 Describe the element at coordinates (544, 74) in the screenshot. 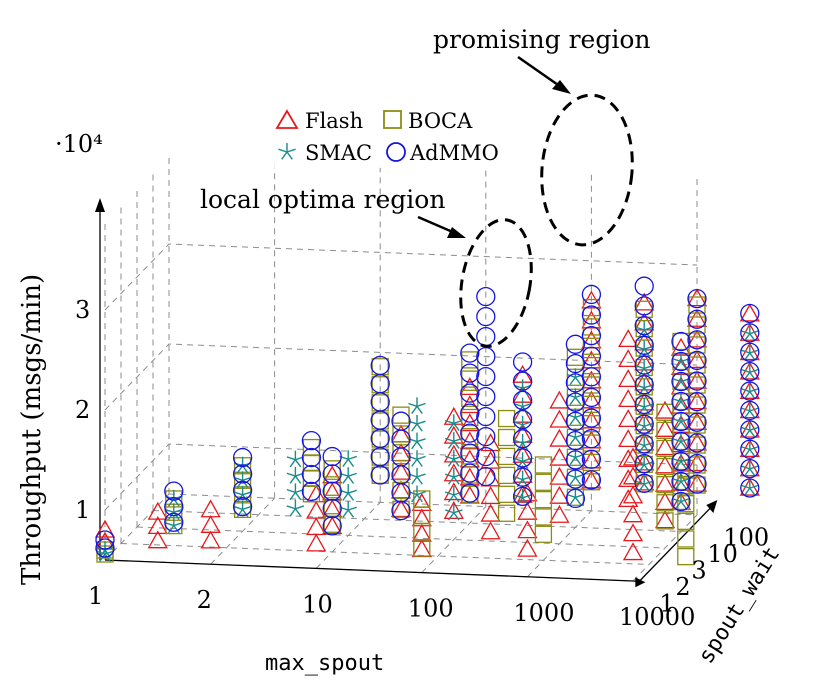

I see `promising-arrow` at that location.